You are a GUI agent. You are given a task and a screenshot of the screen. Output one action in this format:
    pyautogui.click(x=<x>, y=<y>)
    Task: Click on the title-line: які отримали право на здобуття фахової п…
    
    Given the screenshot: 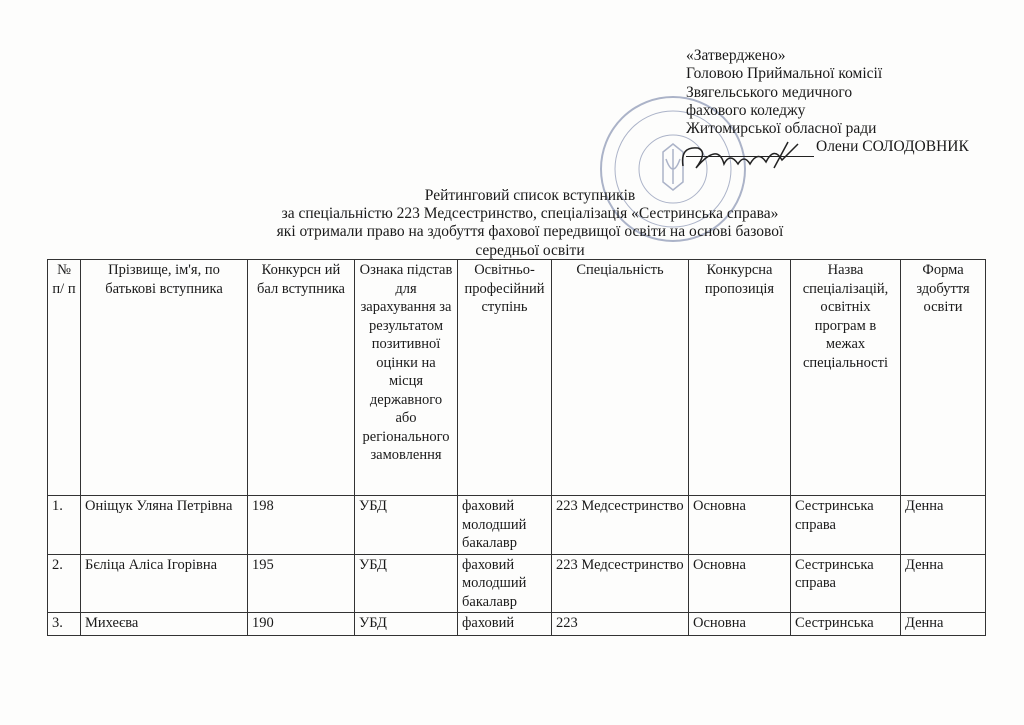 What is the action you would take?
    pyautogui.click(x=530, y=232)
    